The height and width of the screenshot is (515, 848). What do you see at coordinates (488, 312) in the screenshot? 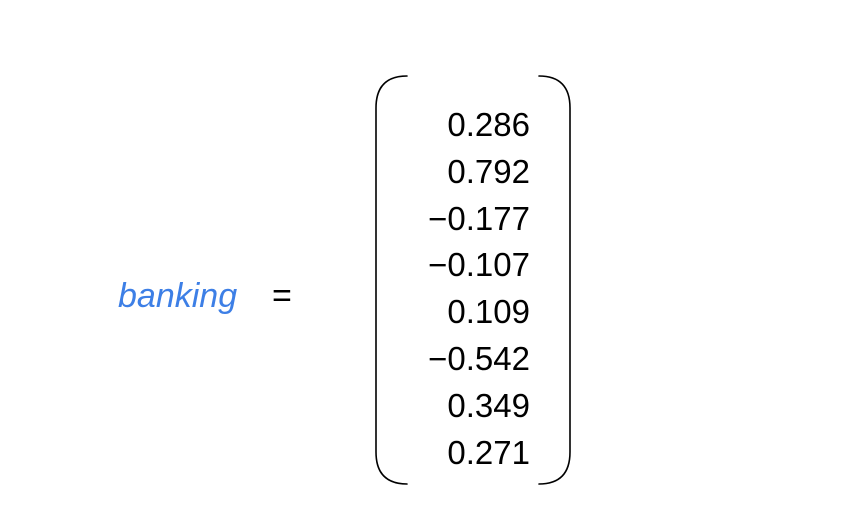
I see `vector-entry: 0.109` at bounding box center [488, 312].